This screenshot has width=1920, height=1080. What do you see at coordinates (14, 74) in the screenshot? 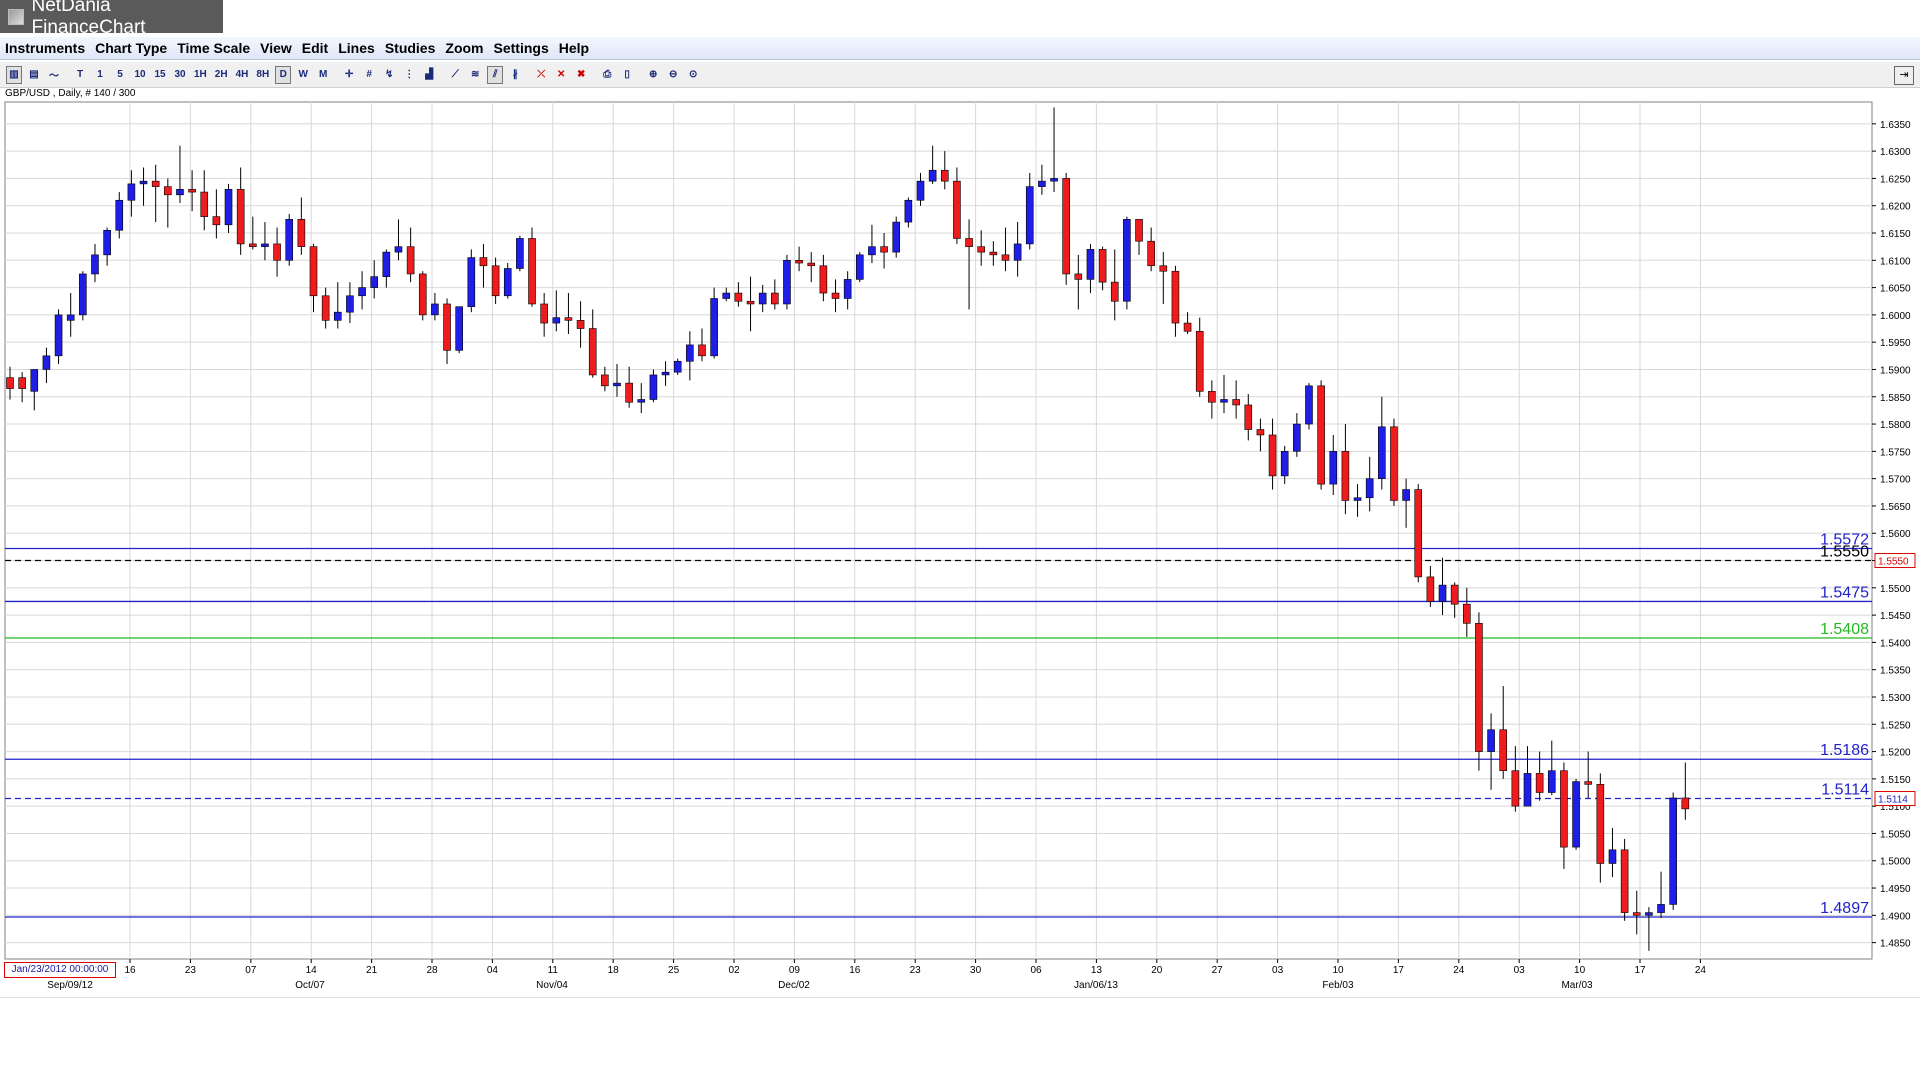
I see `bar-chart-icon: ▥` at bounding box center [14, 74].